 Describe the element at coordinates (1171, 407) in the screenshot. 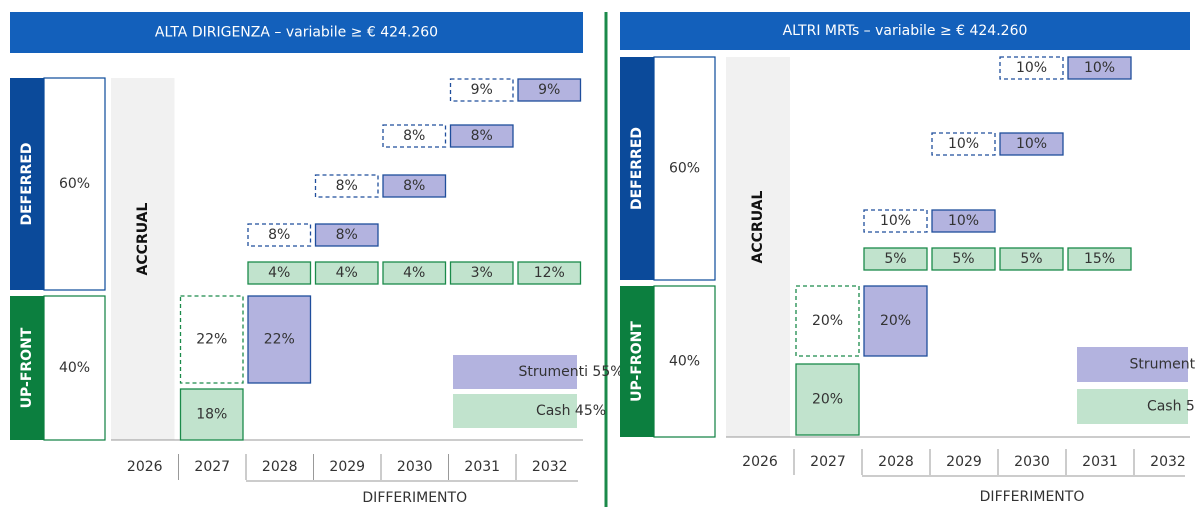

I see `legend-label: Cash 50%` at that location.